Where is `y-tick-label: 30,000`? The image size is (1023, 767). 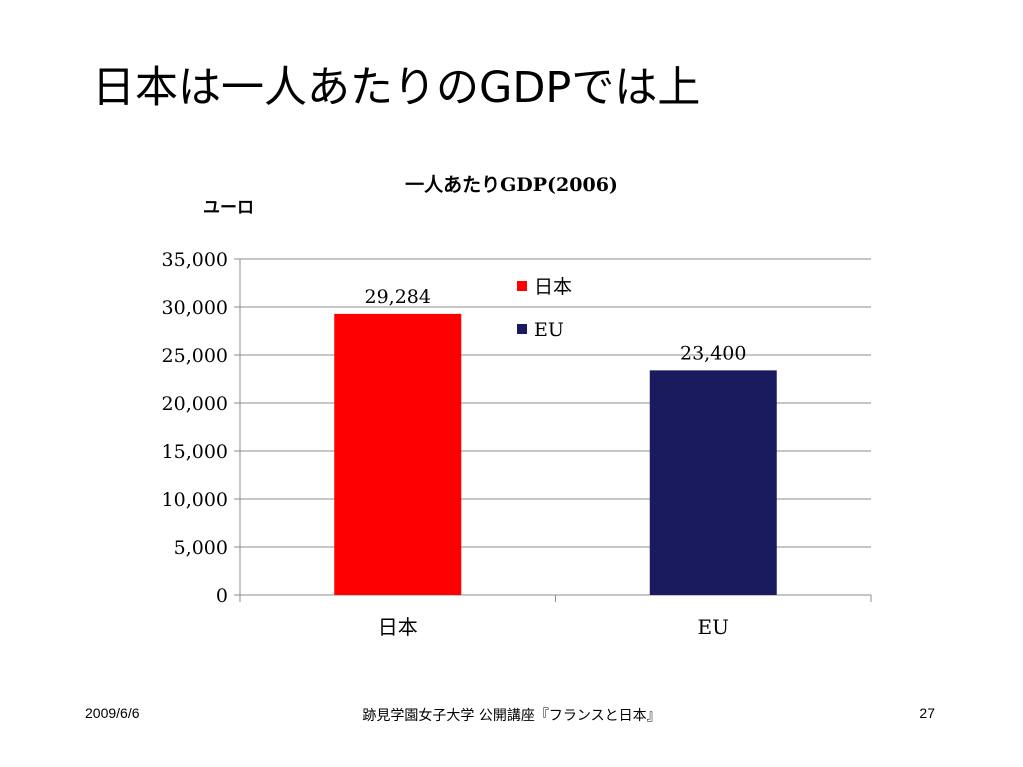
y-tick-label: 30,000 is located at coordinates (195, 308).